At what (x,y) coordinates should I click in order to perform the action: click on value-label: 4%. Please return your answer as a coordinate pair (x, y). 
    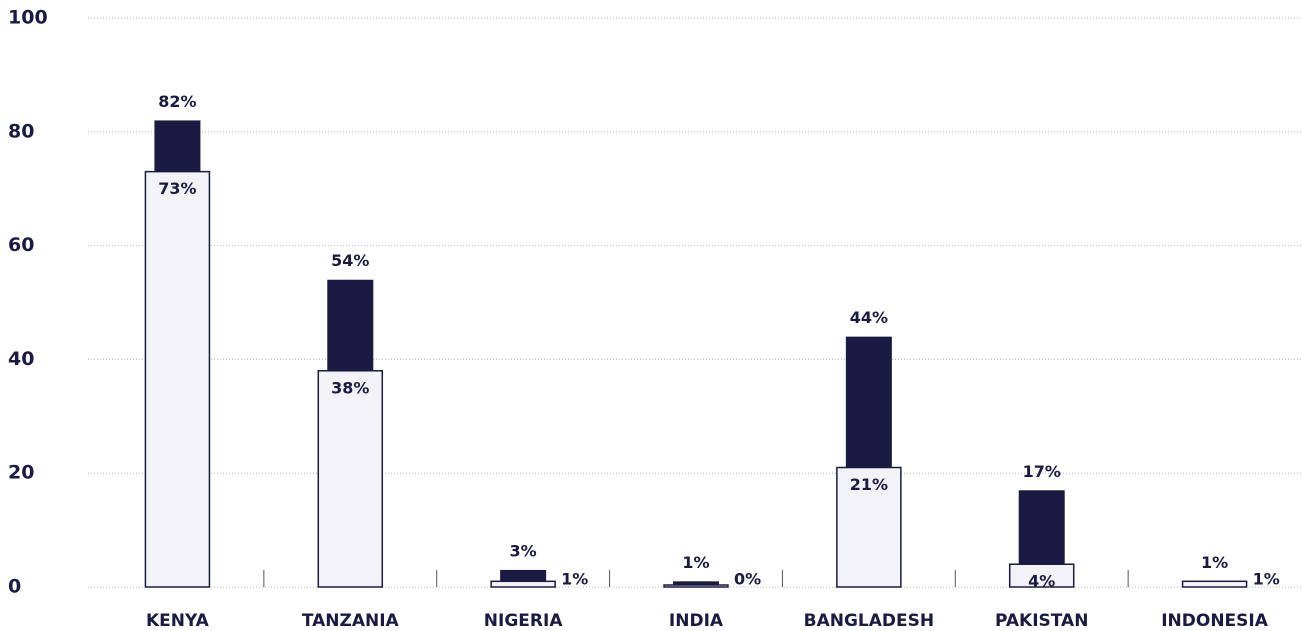
    Looking at the image, I should click on (1041, 581).